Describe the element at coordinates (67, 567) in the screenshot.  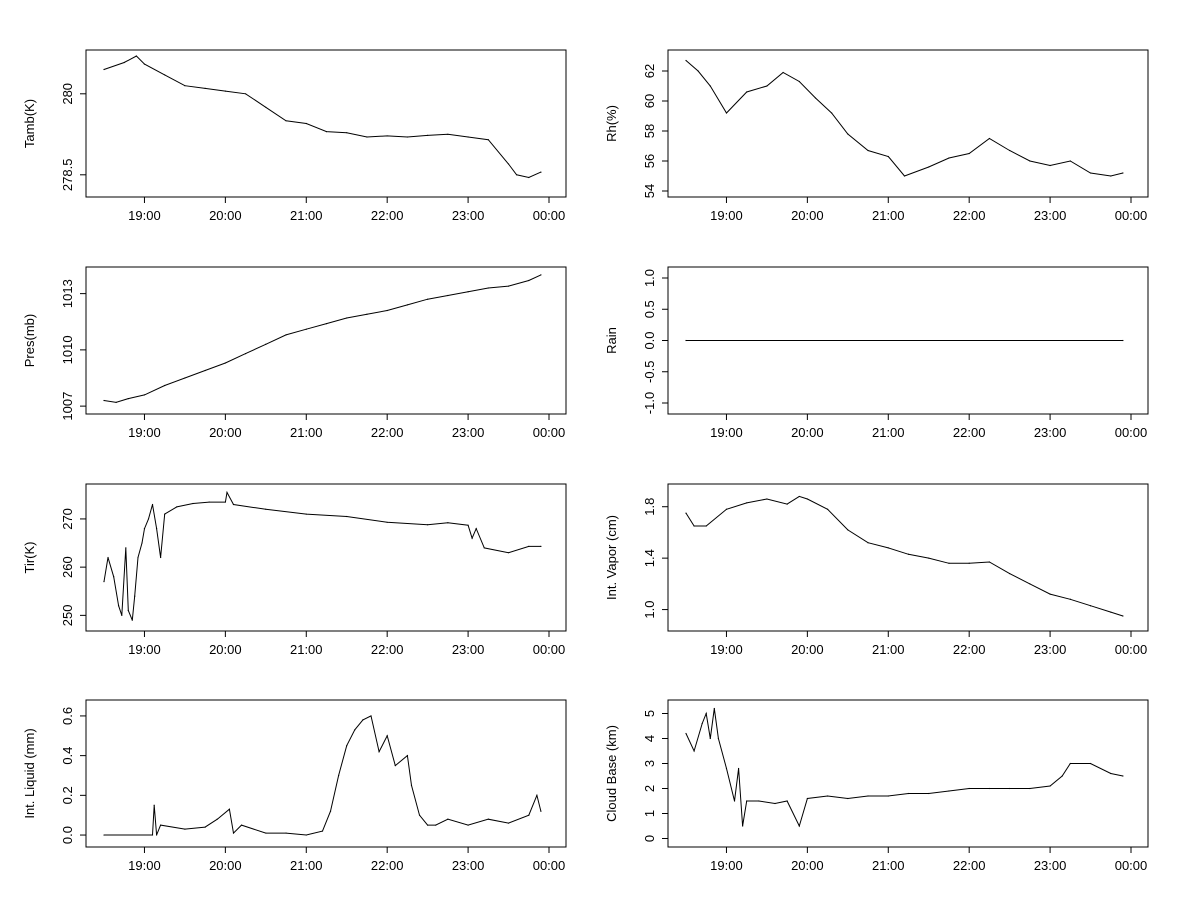
I see `y-tick-label: 260` at that location.